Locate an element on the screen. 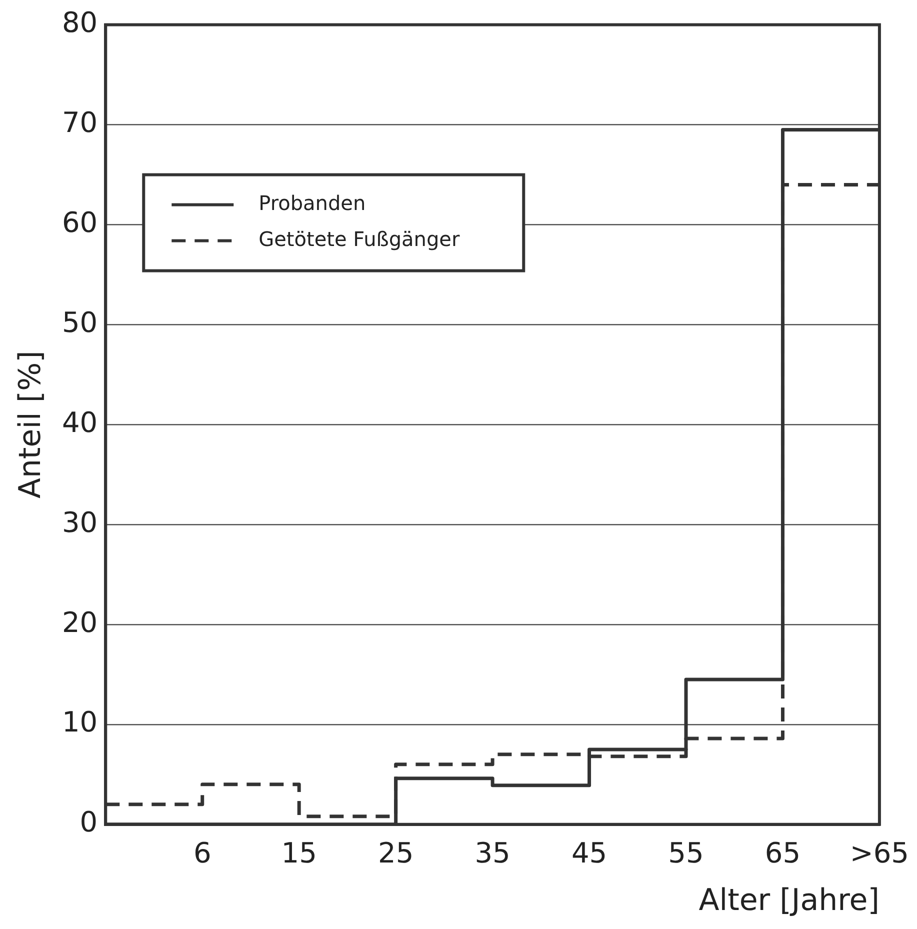 The width and height of the screenshot is (917, 929). x-tick-label: 45 is located at coordinates (589, 853).